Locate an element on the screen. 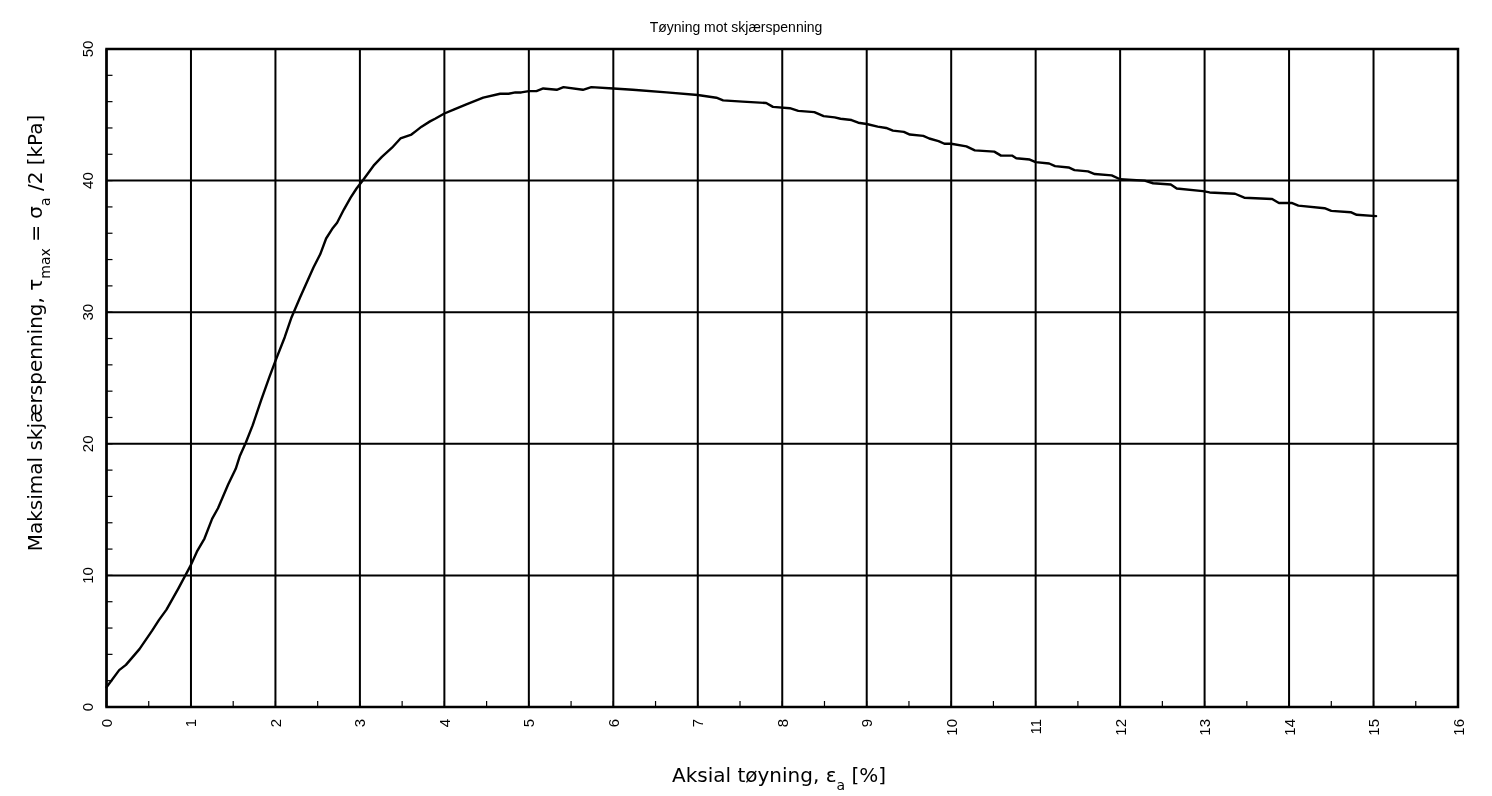 The height and width of the screenshot is (796, 1492). y-tick-label: 0 is located at coordinates (87, 707).